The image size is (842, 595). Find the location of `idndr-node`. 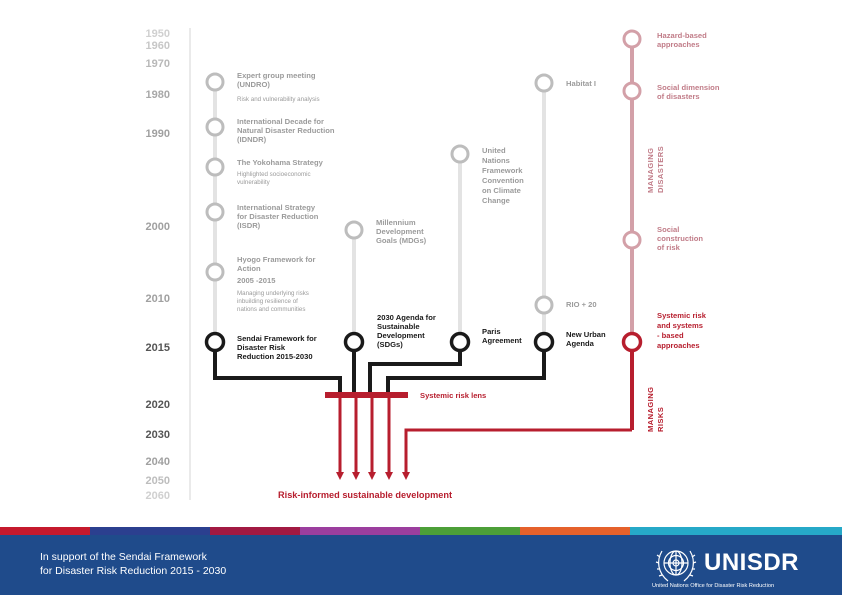

idndr-node is located at coordinates (215, 127).